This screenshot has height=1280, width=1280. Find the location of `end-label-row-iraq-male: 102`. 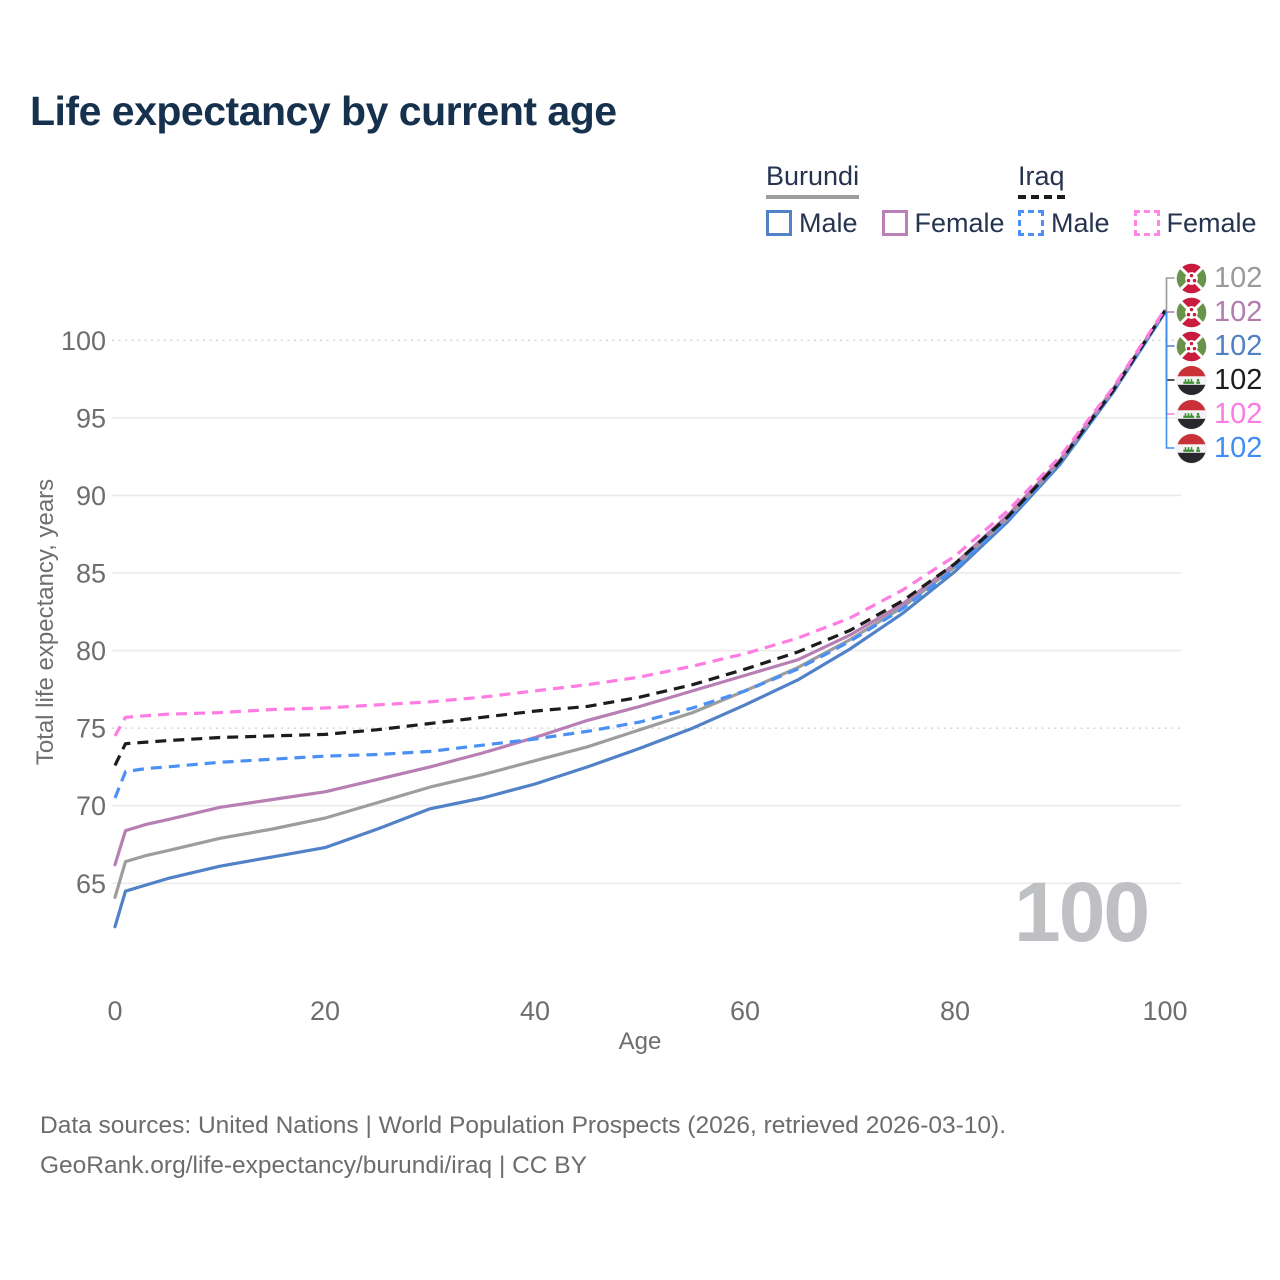

end-label-row-iraq-male: 102 is located at coordinates (1219, 448).